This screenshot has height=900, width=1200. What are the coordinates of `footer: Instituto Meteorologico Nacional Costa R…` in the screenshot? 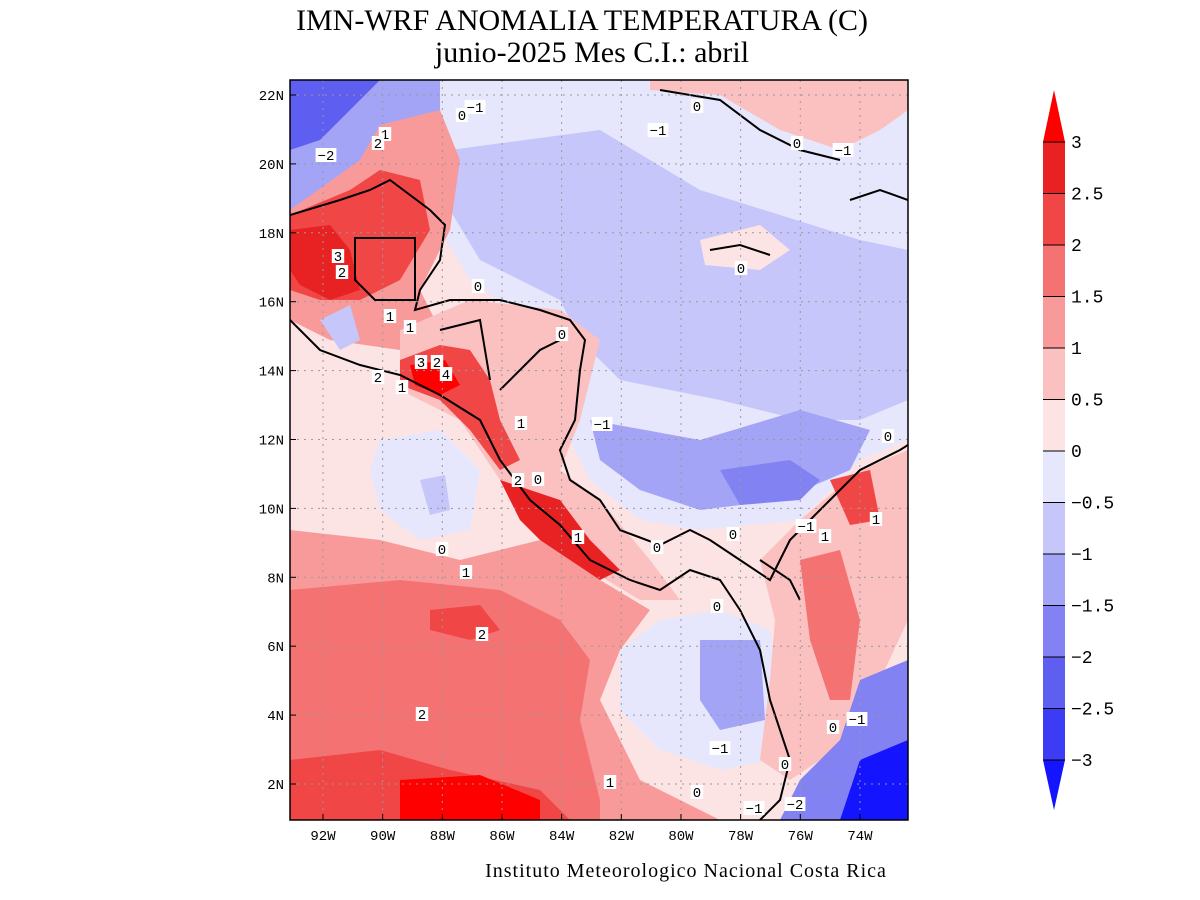 It's located at (686, 871).